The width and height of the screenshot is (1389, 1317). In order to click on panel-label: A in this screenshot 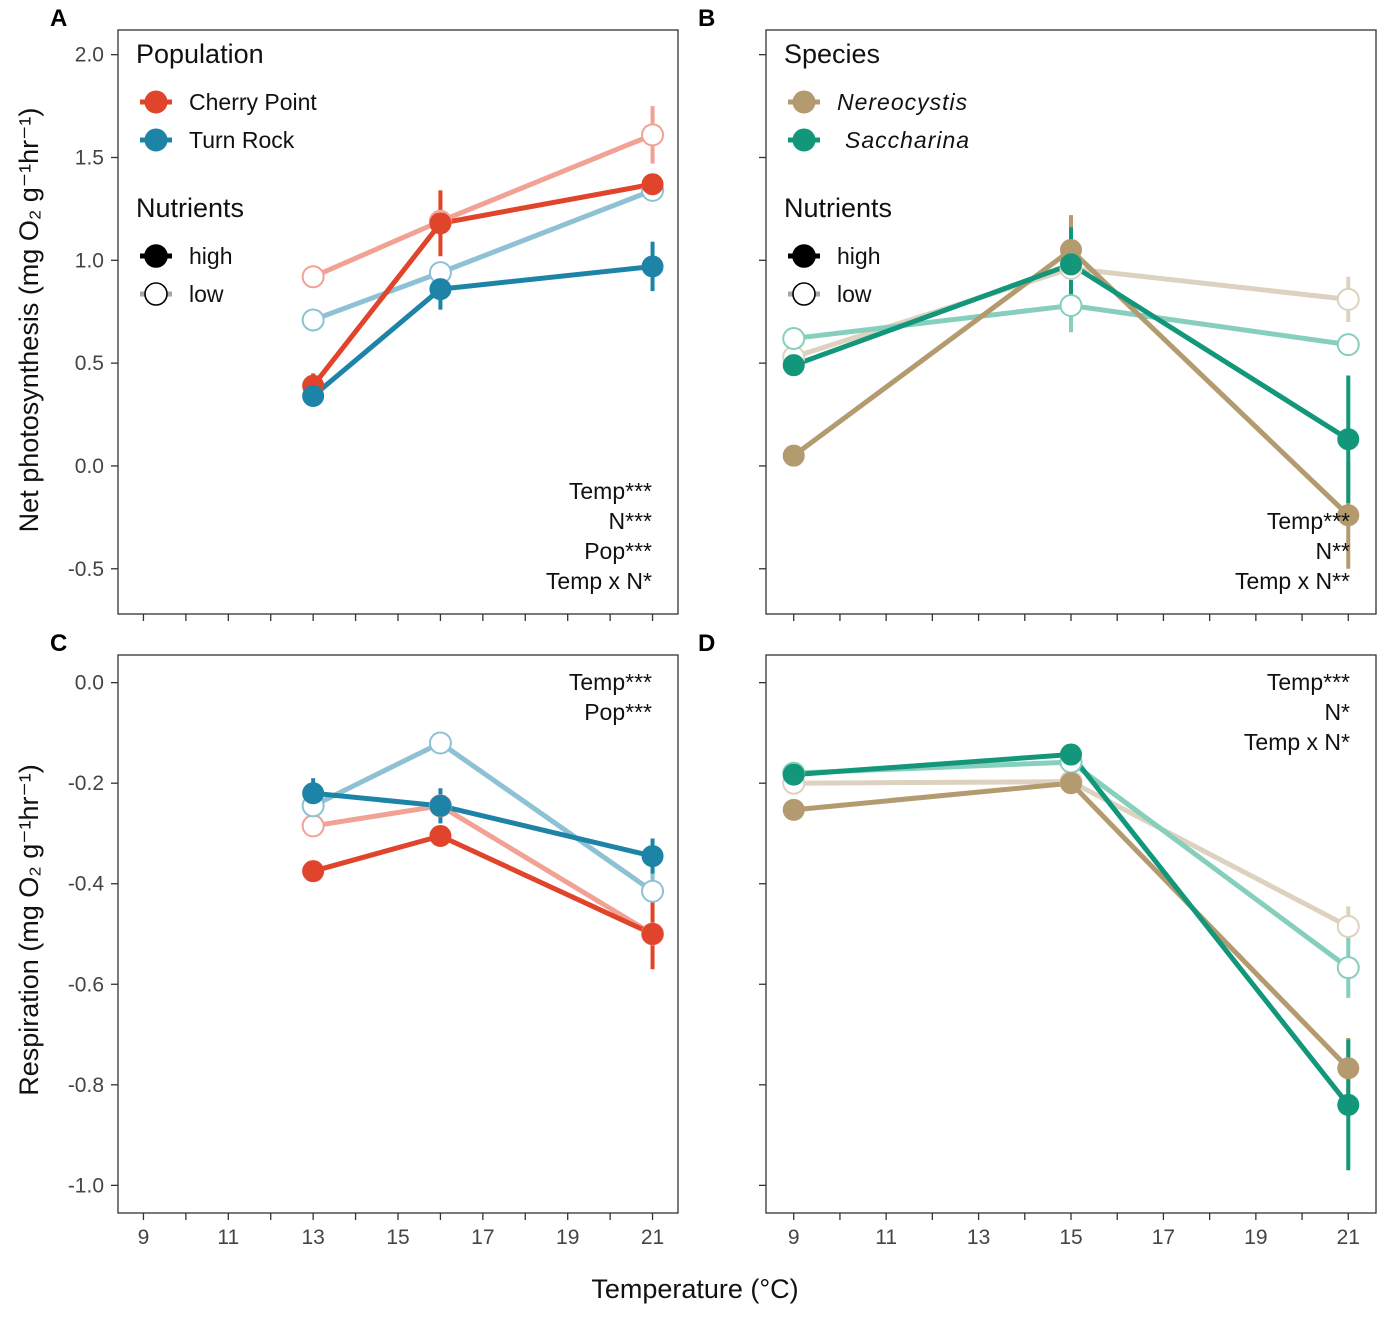, I will do `click(58, 18)`.